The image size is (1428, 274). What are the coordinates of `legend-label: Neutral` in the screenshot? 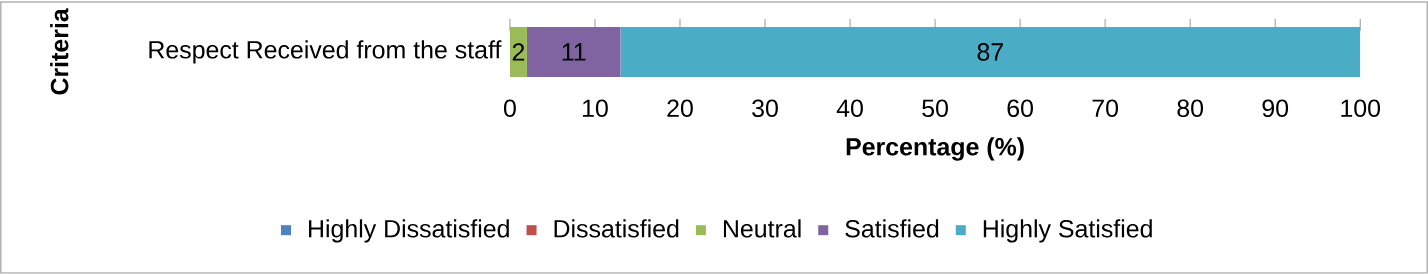 It's located at (762, 228).